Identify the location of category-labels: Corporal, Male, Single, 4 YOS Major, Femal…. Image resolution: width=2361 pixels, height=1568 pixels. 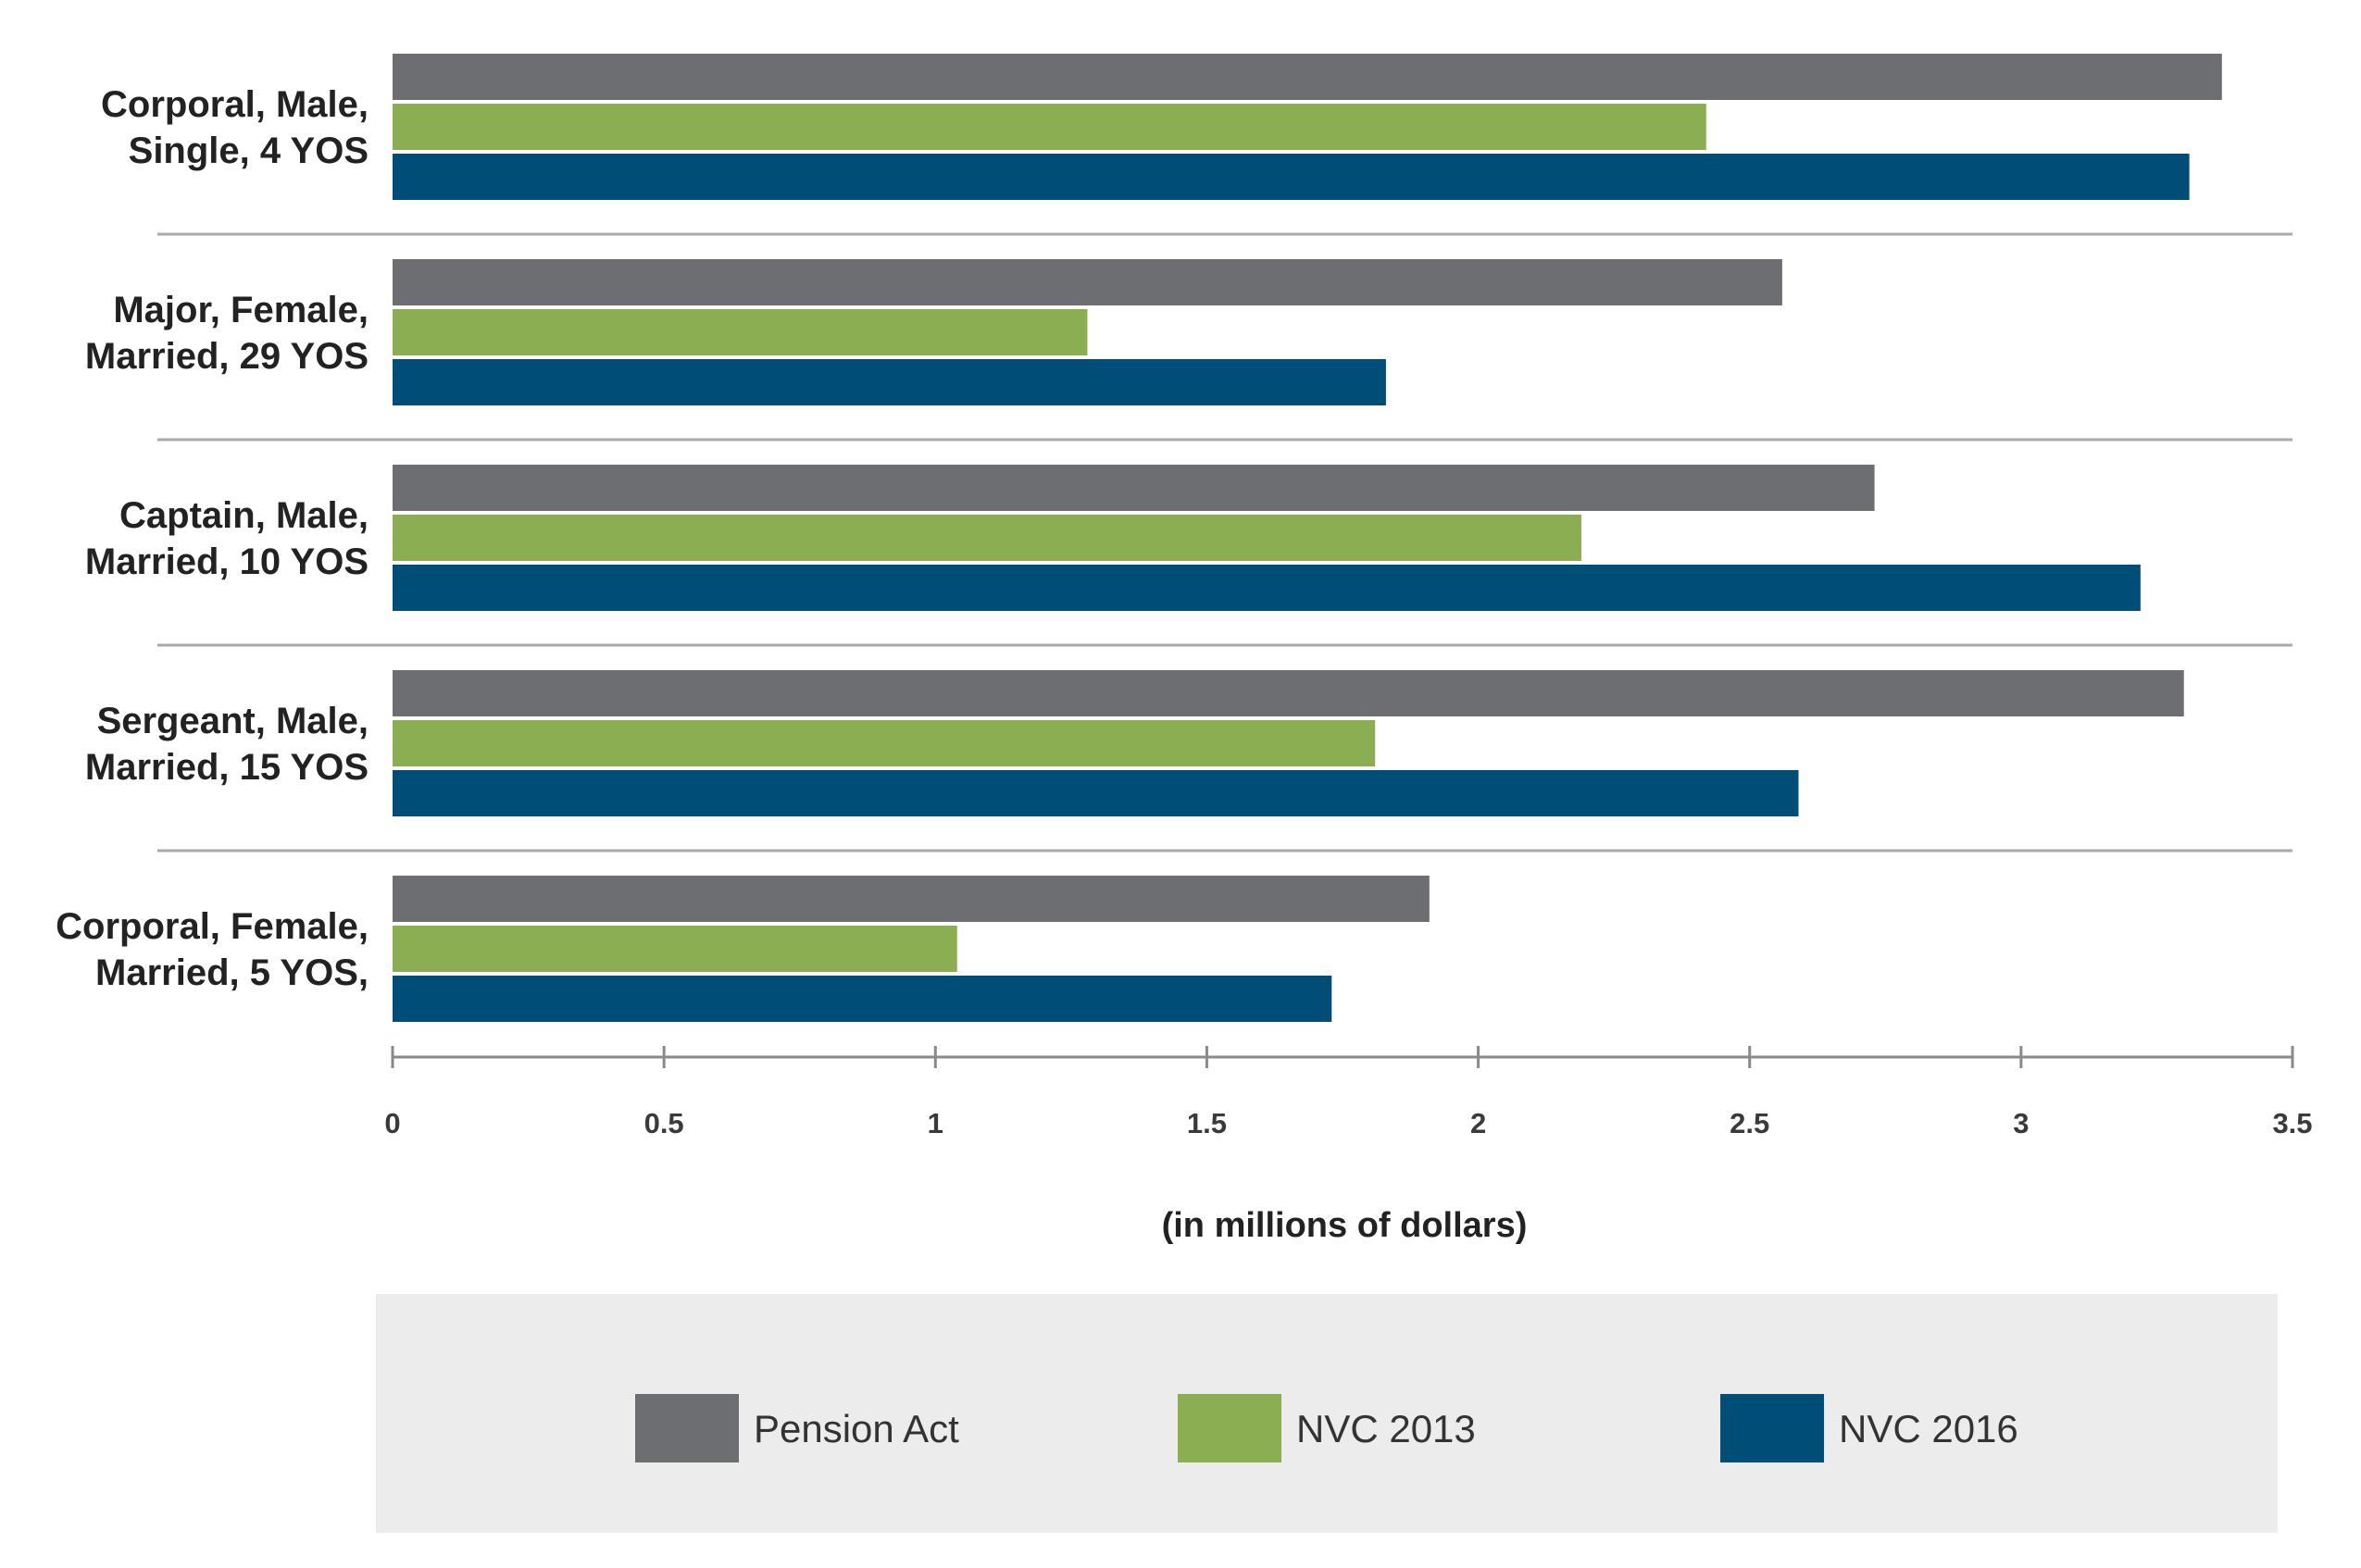
(213, 538).